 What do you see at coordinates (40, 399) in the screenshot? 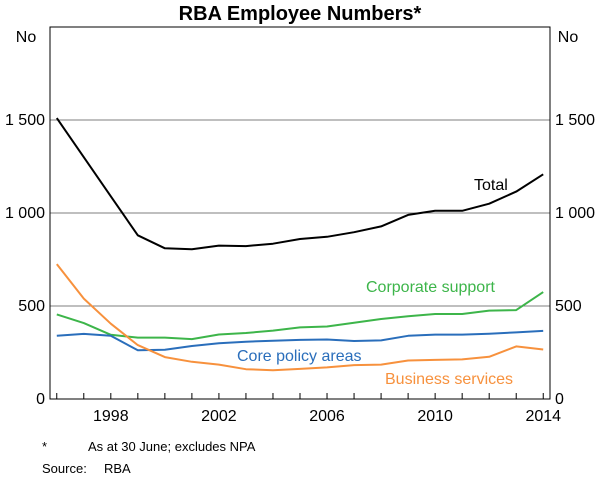
I see `y-tick-label-left: 0` at bounding box center [40, 399].